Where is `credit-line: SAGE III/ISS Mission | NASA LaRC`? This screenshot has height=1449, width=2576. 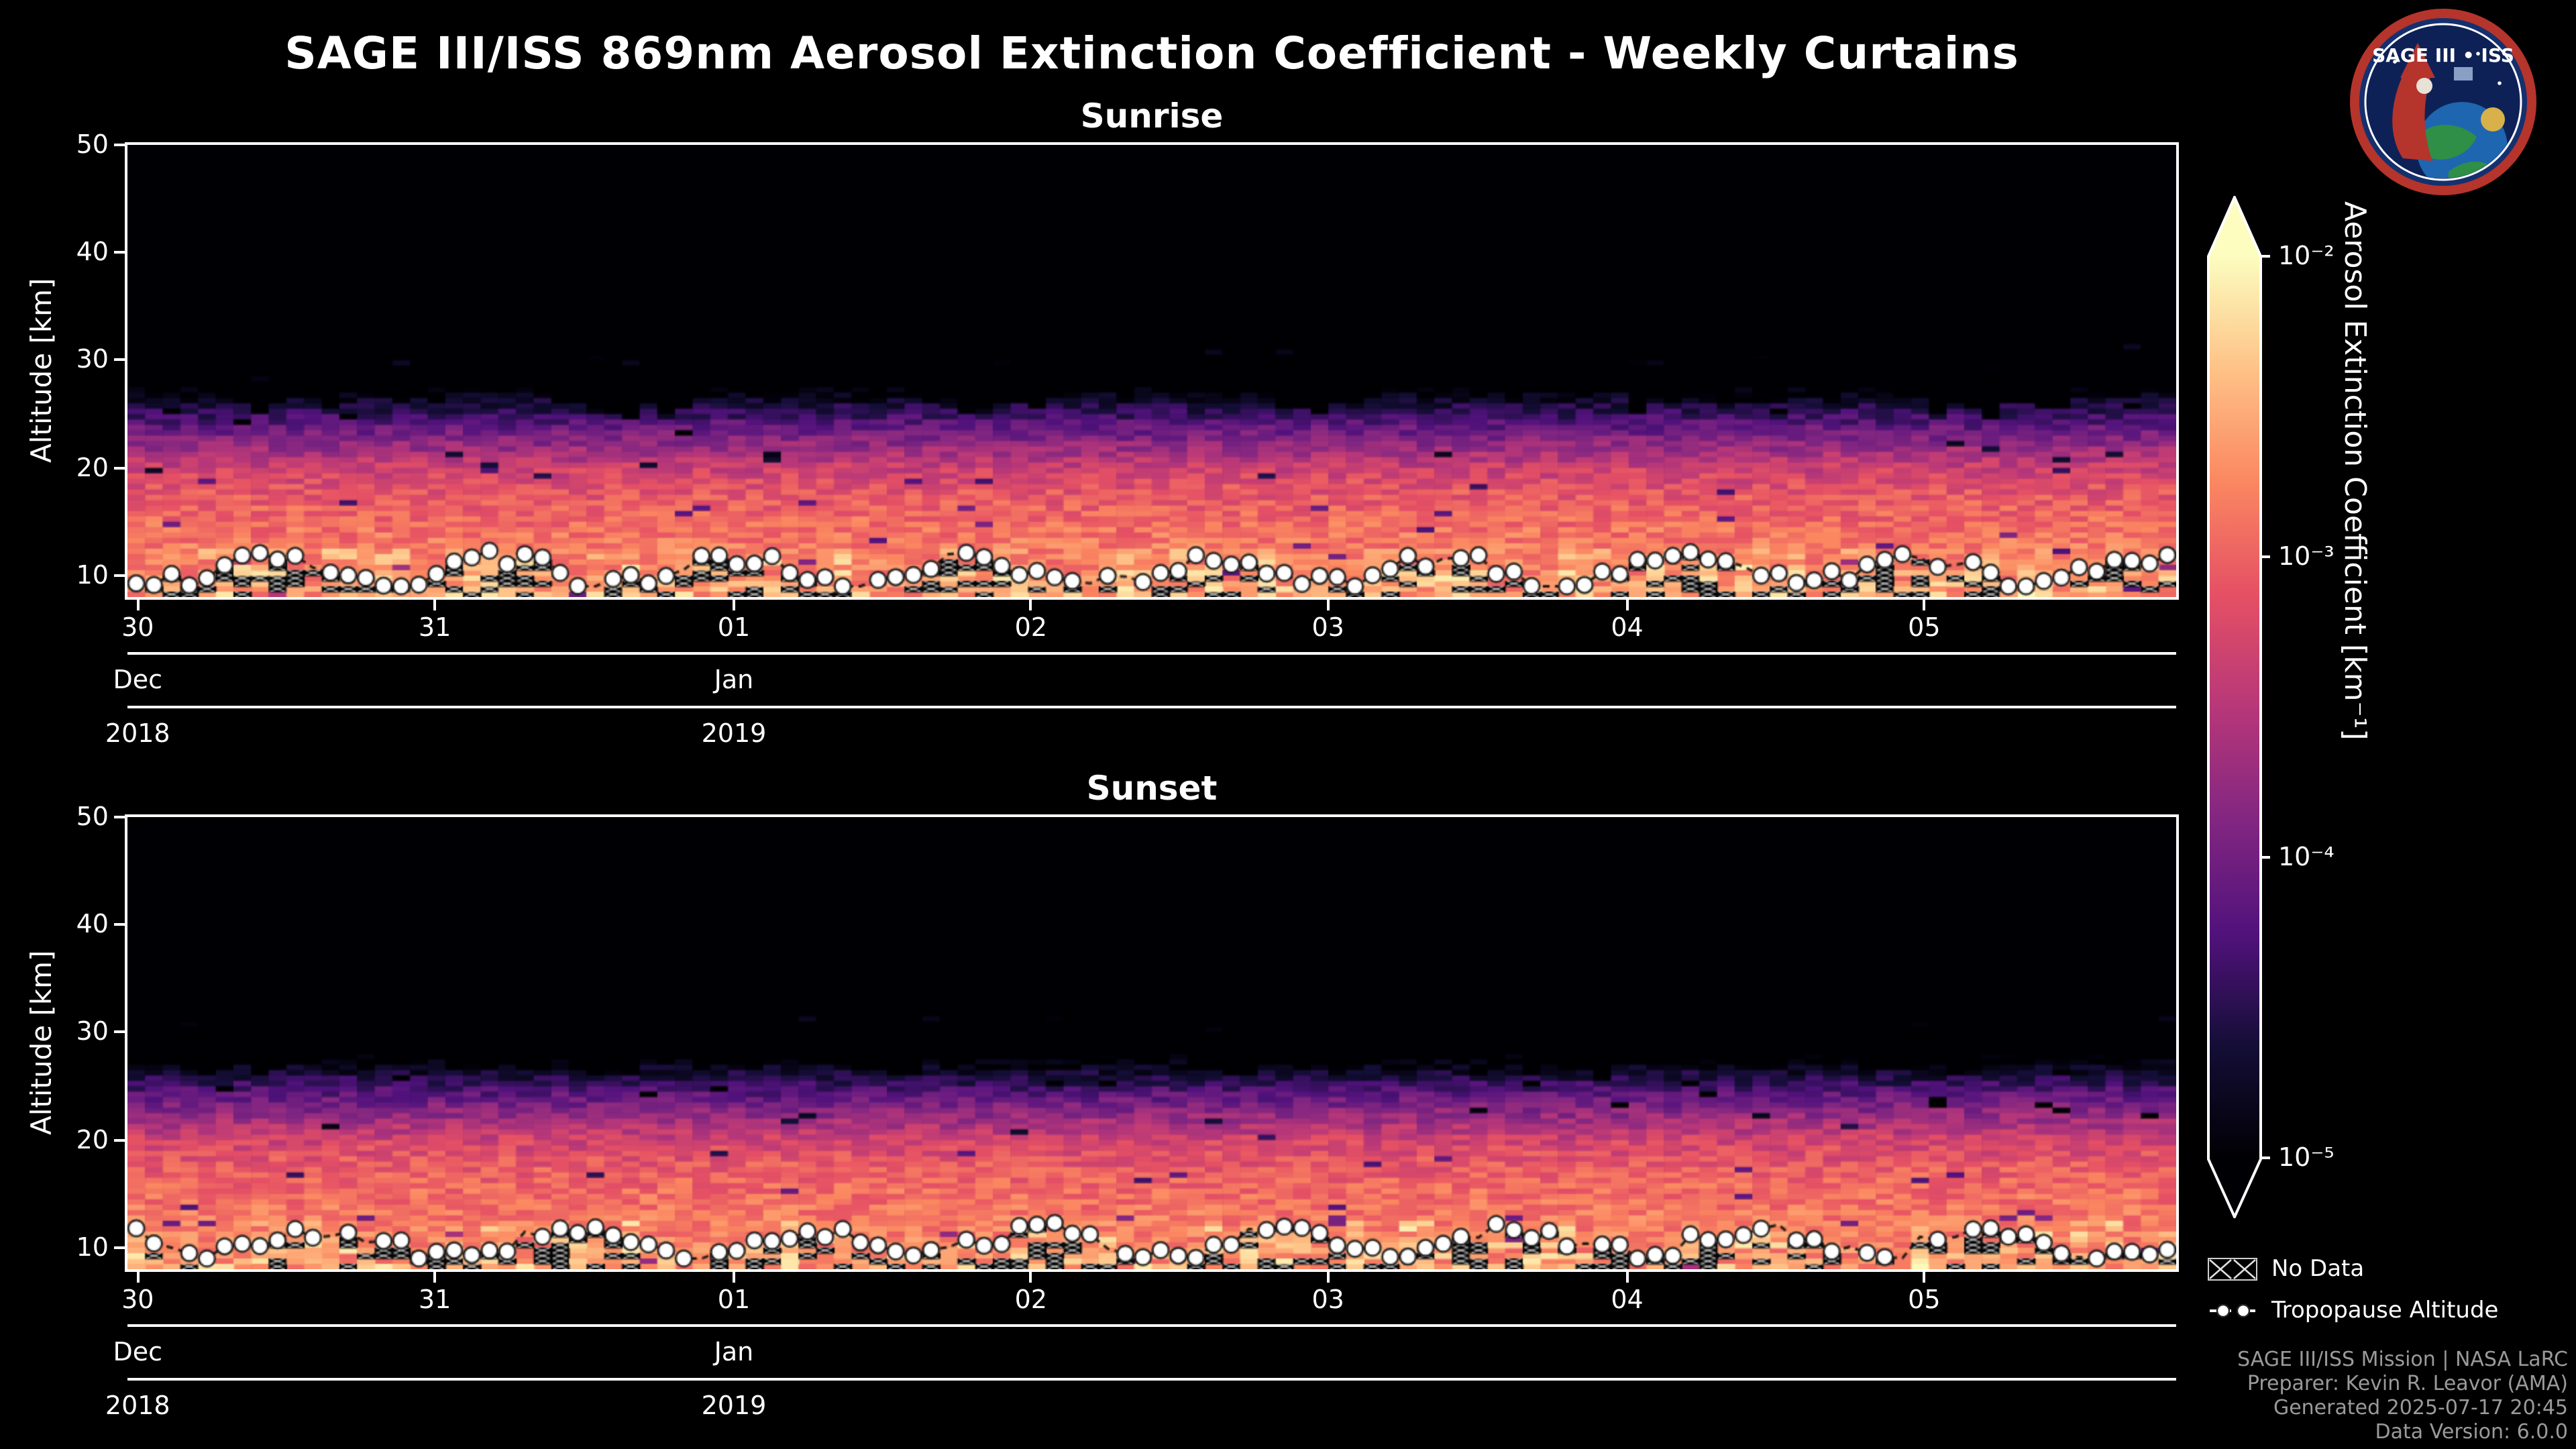
credit-line: SAGE III/ISS Mission | NASA LaRC is located at coordinates (2402, 1359).